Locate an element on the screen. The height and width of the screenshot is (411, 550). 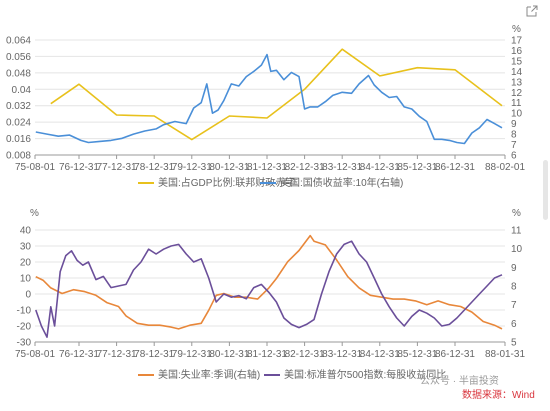
y-tick-label-left: 0.024 is located at coordinates (18, 123).